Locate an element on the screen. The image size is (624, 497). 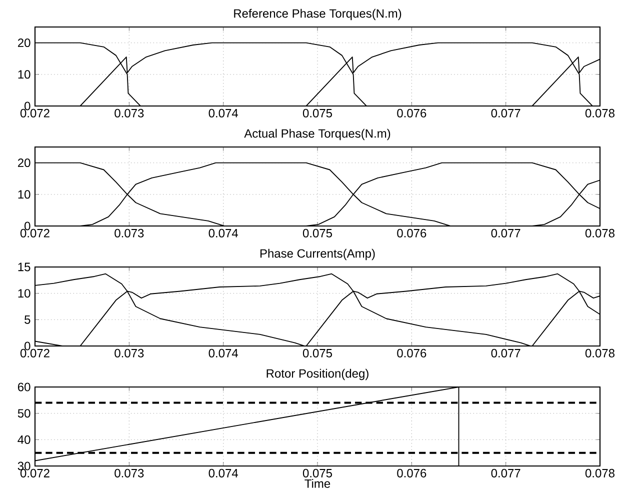
y-tick-label: 15 is located at coordinates (24, 267).